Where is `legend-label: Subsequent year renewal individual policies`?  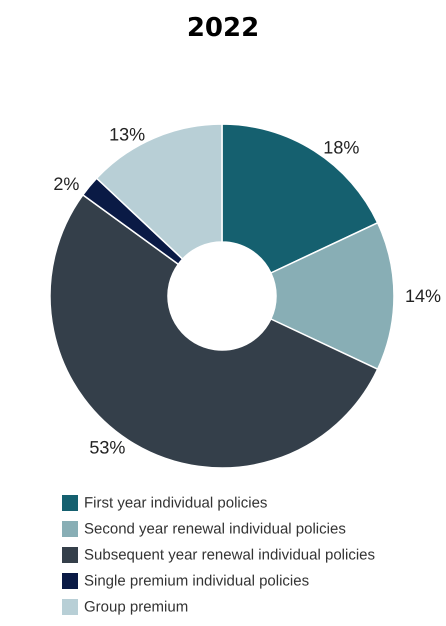 legend-label: Subsequent year renewal individual policies is located at coordinates (230, 555).